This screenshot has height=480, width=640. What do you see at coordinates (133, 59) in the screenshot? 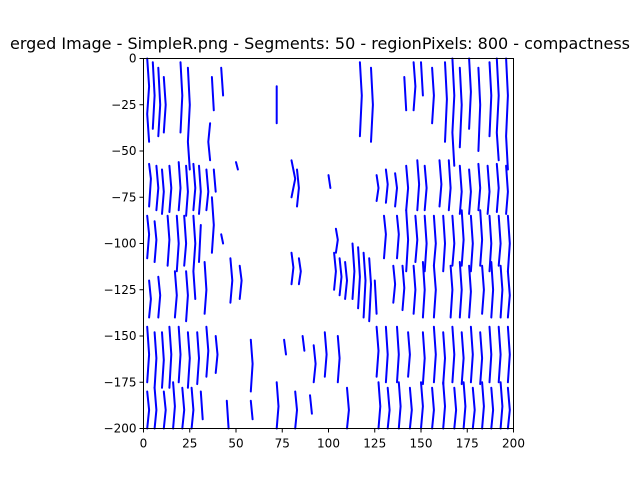
I see `y-tick-label: 0` at bounding box center [133, 59].